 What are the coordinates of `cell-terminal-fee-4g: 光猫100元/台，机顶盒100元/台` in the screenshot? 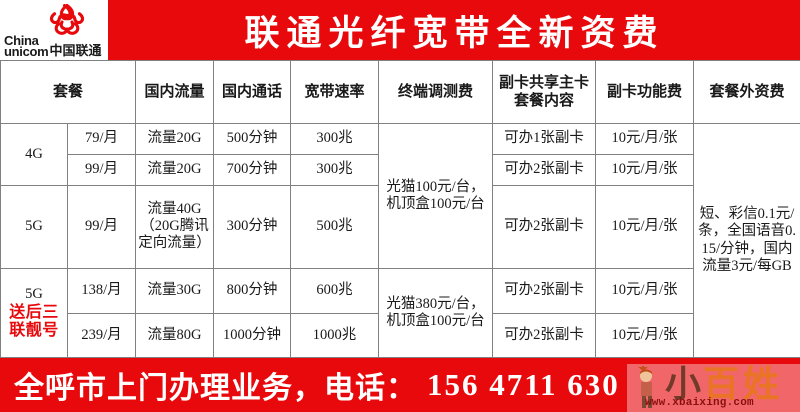 It's located at (436, 196).